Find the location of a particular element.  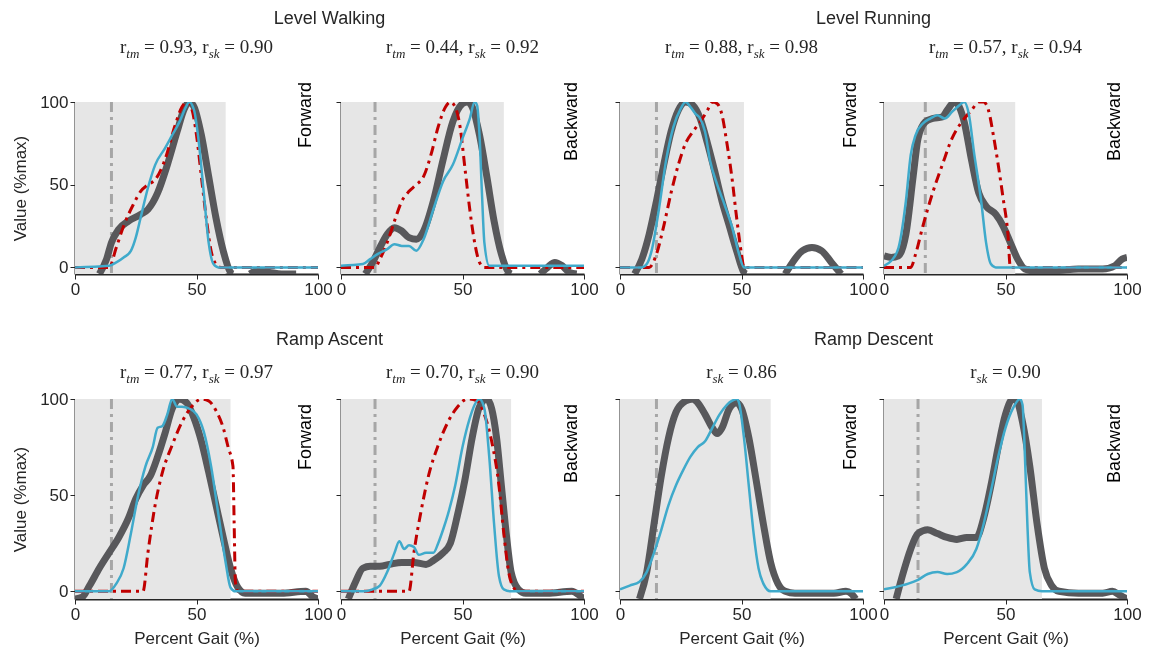

chart-subtitle: r$_{sk}$ = 0.90 is located at coordinates (1005, 374).